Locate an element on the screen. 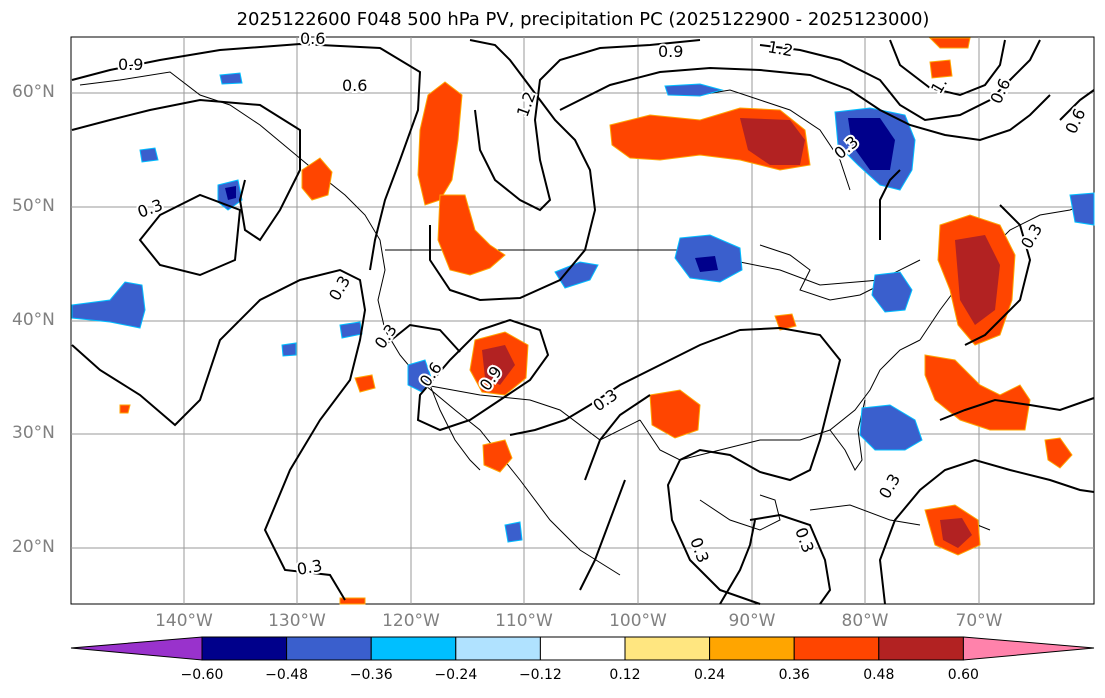 The image size is (1105, 698). lon-label-110: 110°W is located at coordinates (524, 621).